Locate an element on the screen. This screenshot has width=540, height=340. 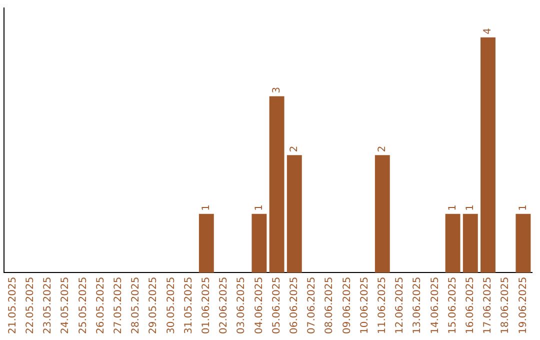
x-tick-label: 09.06.2025 is located at coordinates (347, 305).